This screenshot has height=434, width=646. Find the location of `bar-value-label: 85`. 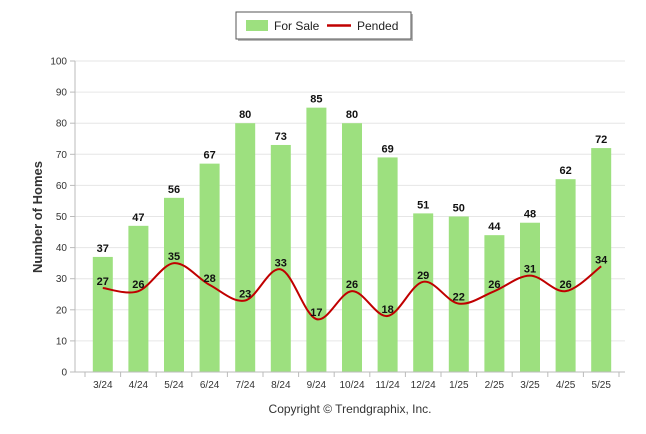

bar-value-label: 85 is located at coordinates (316, 100).